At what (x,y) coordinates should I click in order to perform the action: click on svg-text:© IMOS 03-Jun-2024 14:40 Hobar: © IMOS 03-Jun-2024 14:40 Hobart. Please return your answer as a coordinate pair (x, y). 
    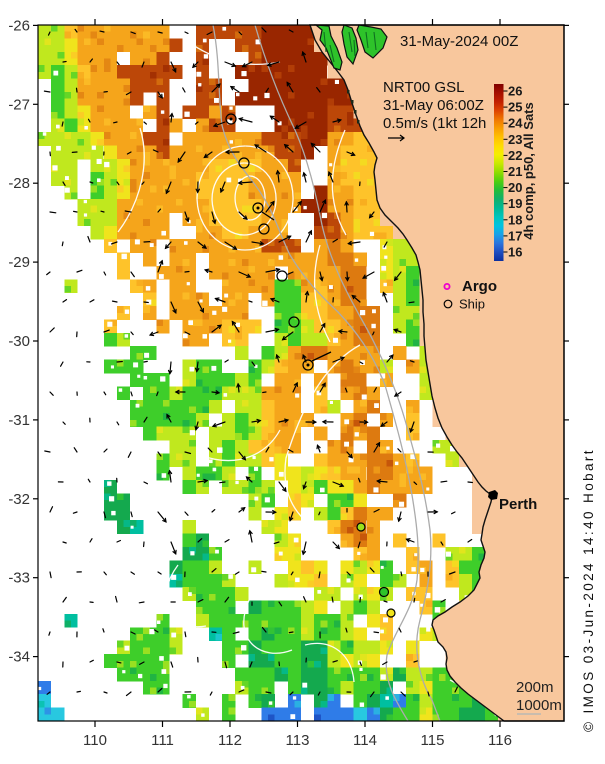
    Looking at the image, I should click on (588, 590).